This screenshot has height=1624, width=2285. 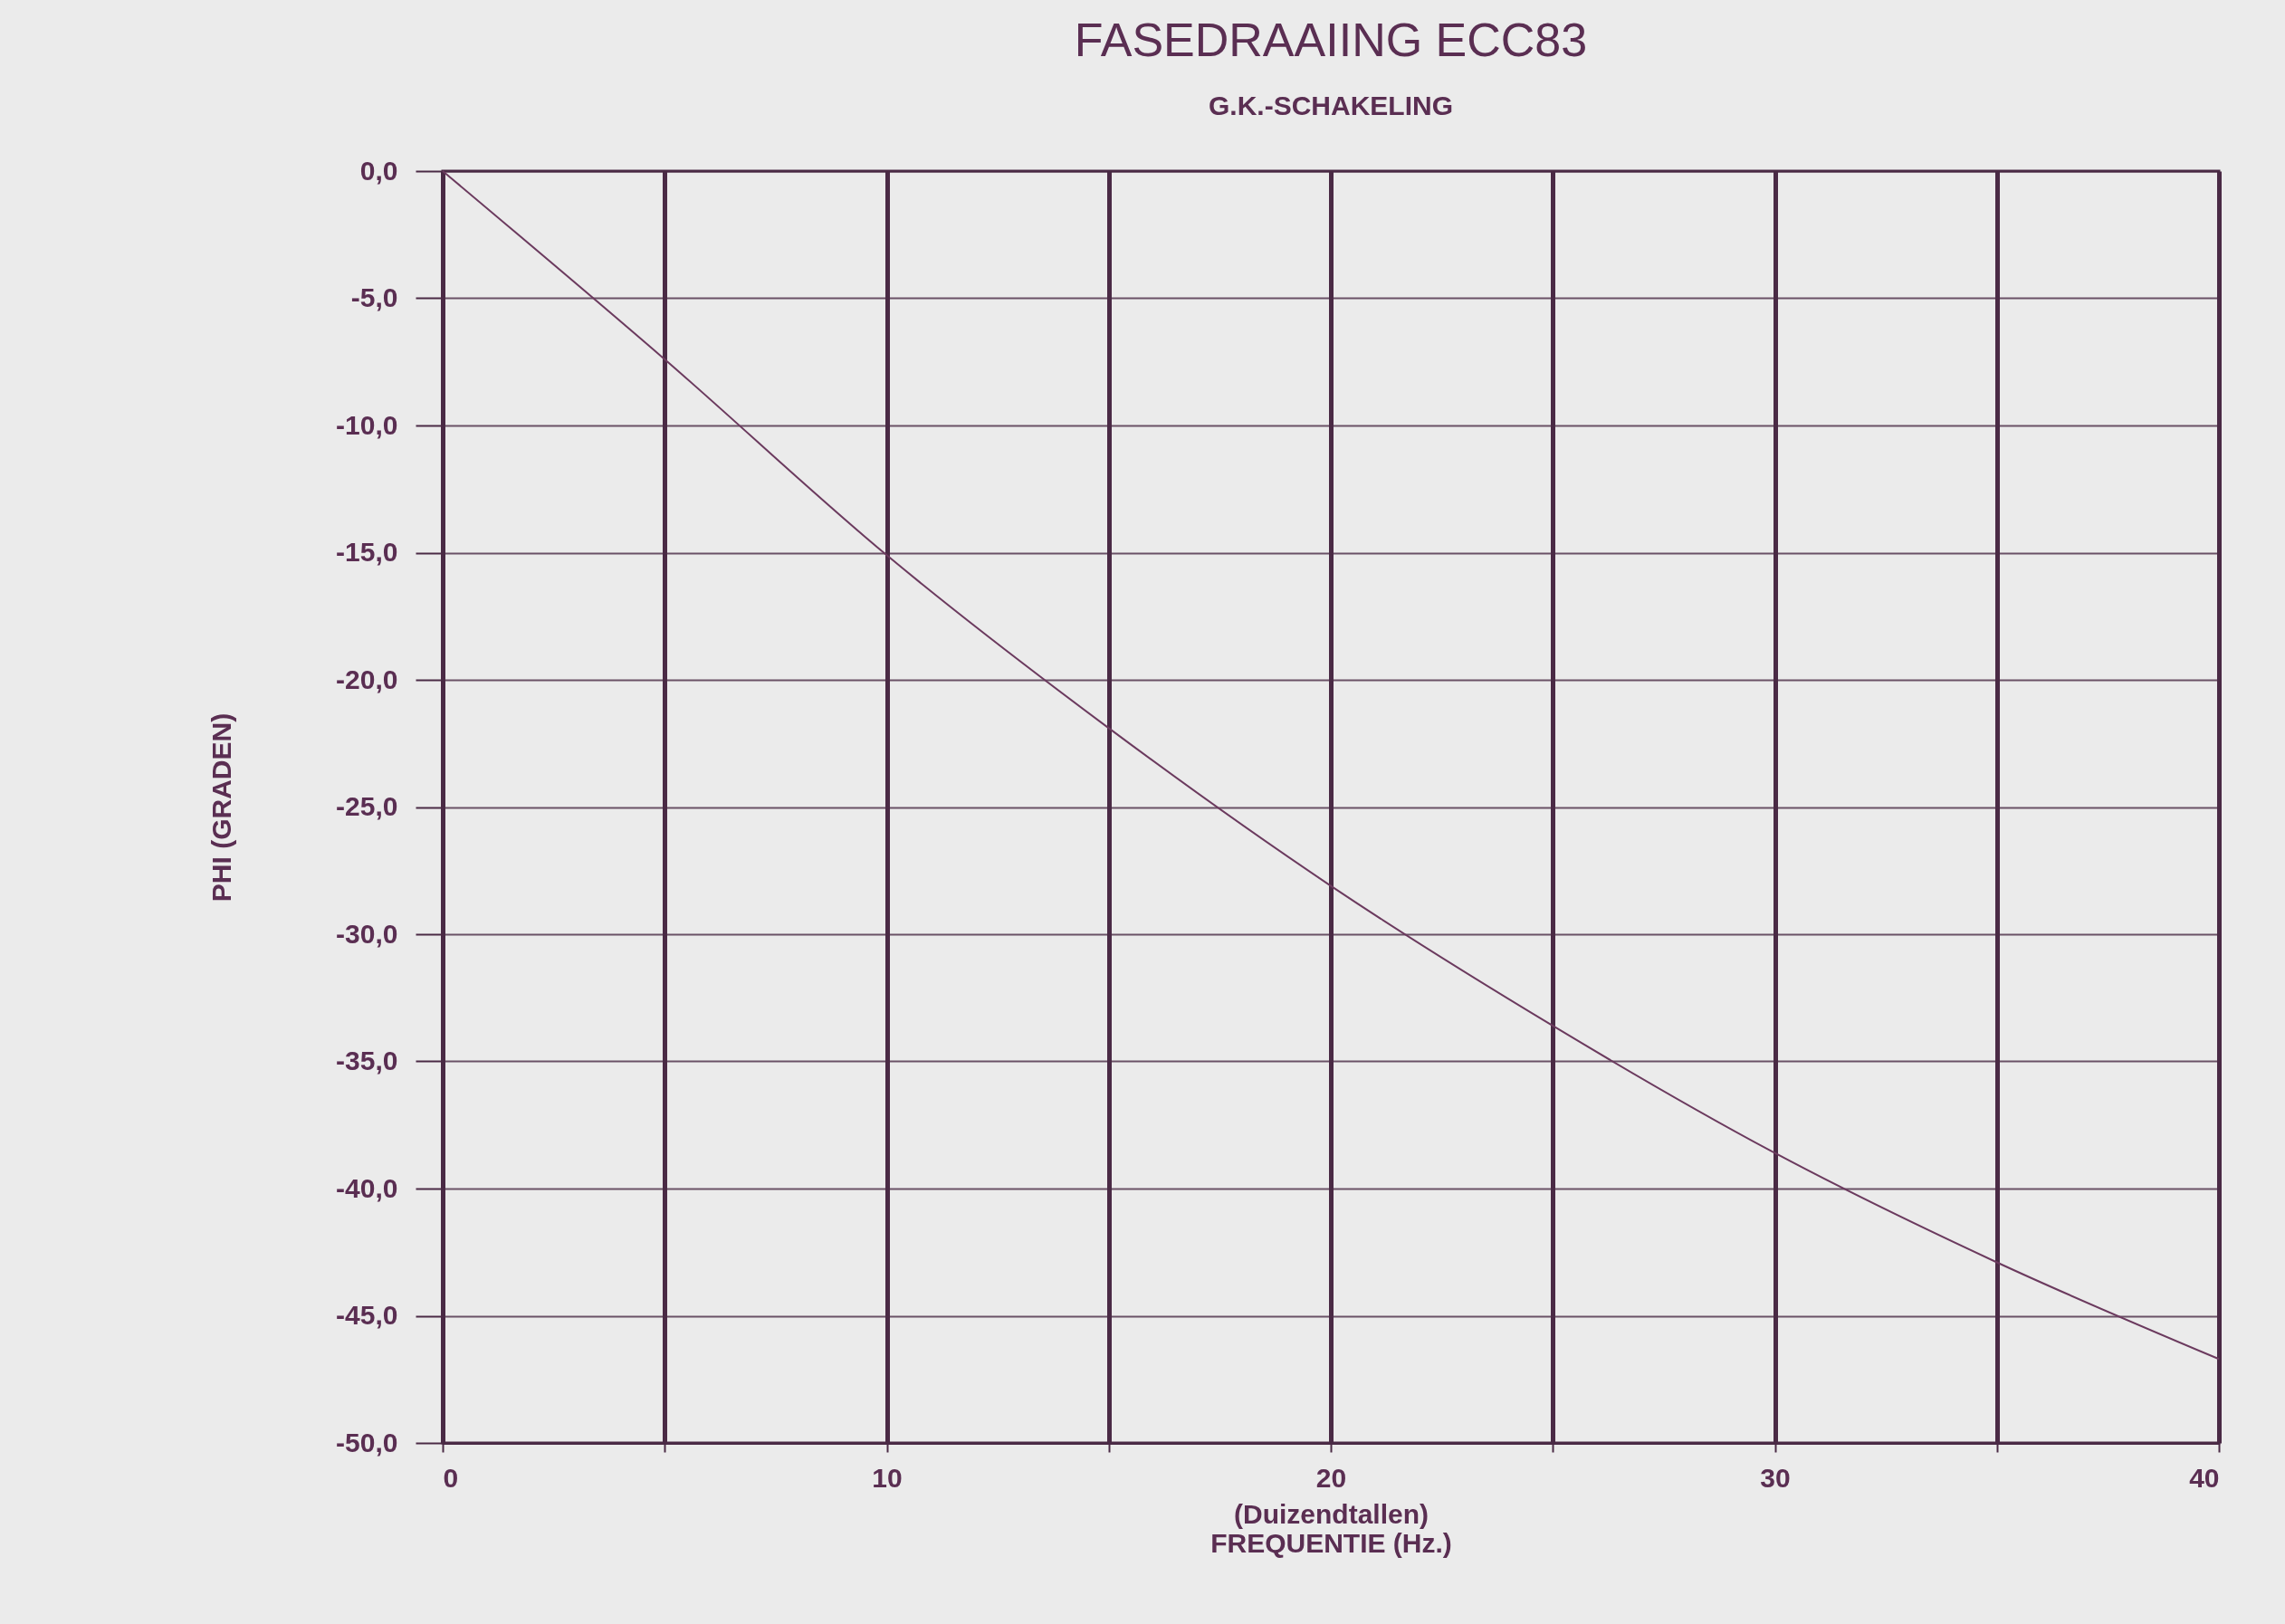 What do you see at coordinates (1331, 1477) in the screenshot?
I see `x-tick-label: 20` at bounding box center [1331, 1477].